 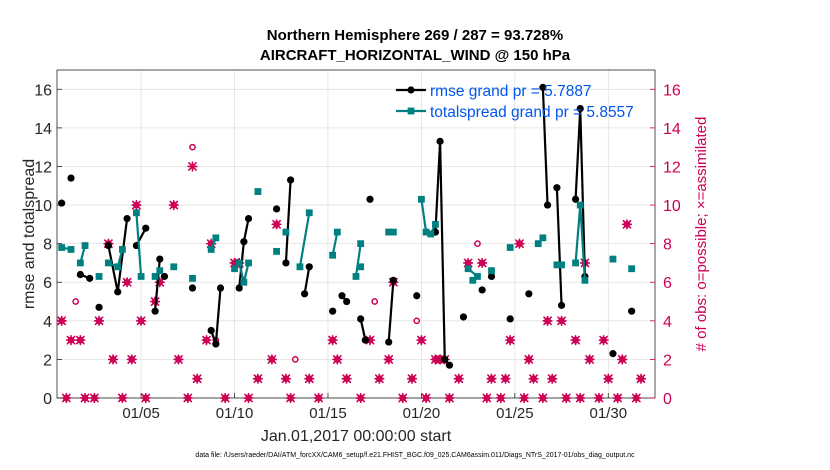 What do you see at coordinates (411, 90) in the screenshot?
I see `legend-rmse-marker` at bounding box center [411, 90].